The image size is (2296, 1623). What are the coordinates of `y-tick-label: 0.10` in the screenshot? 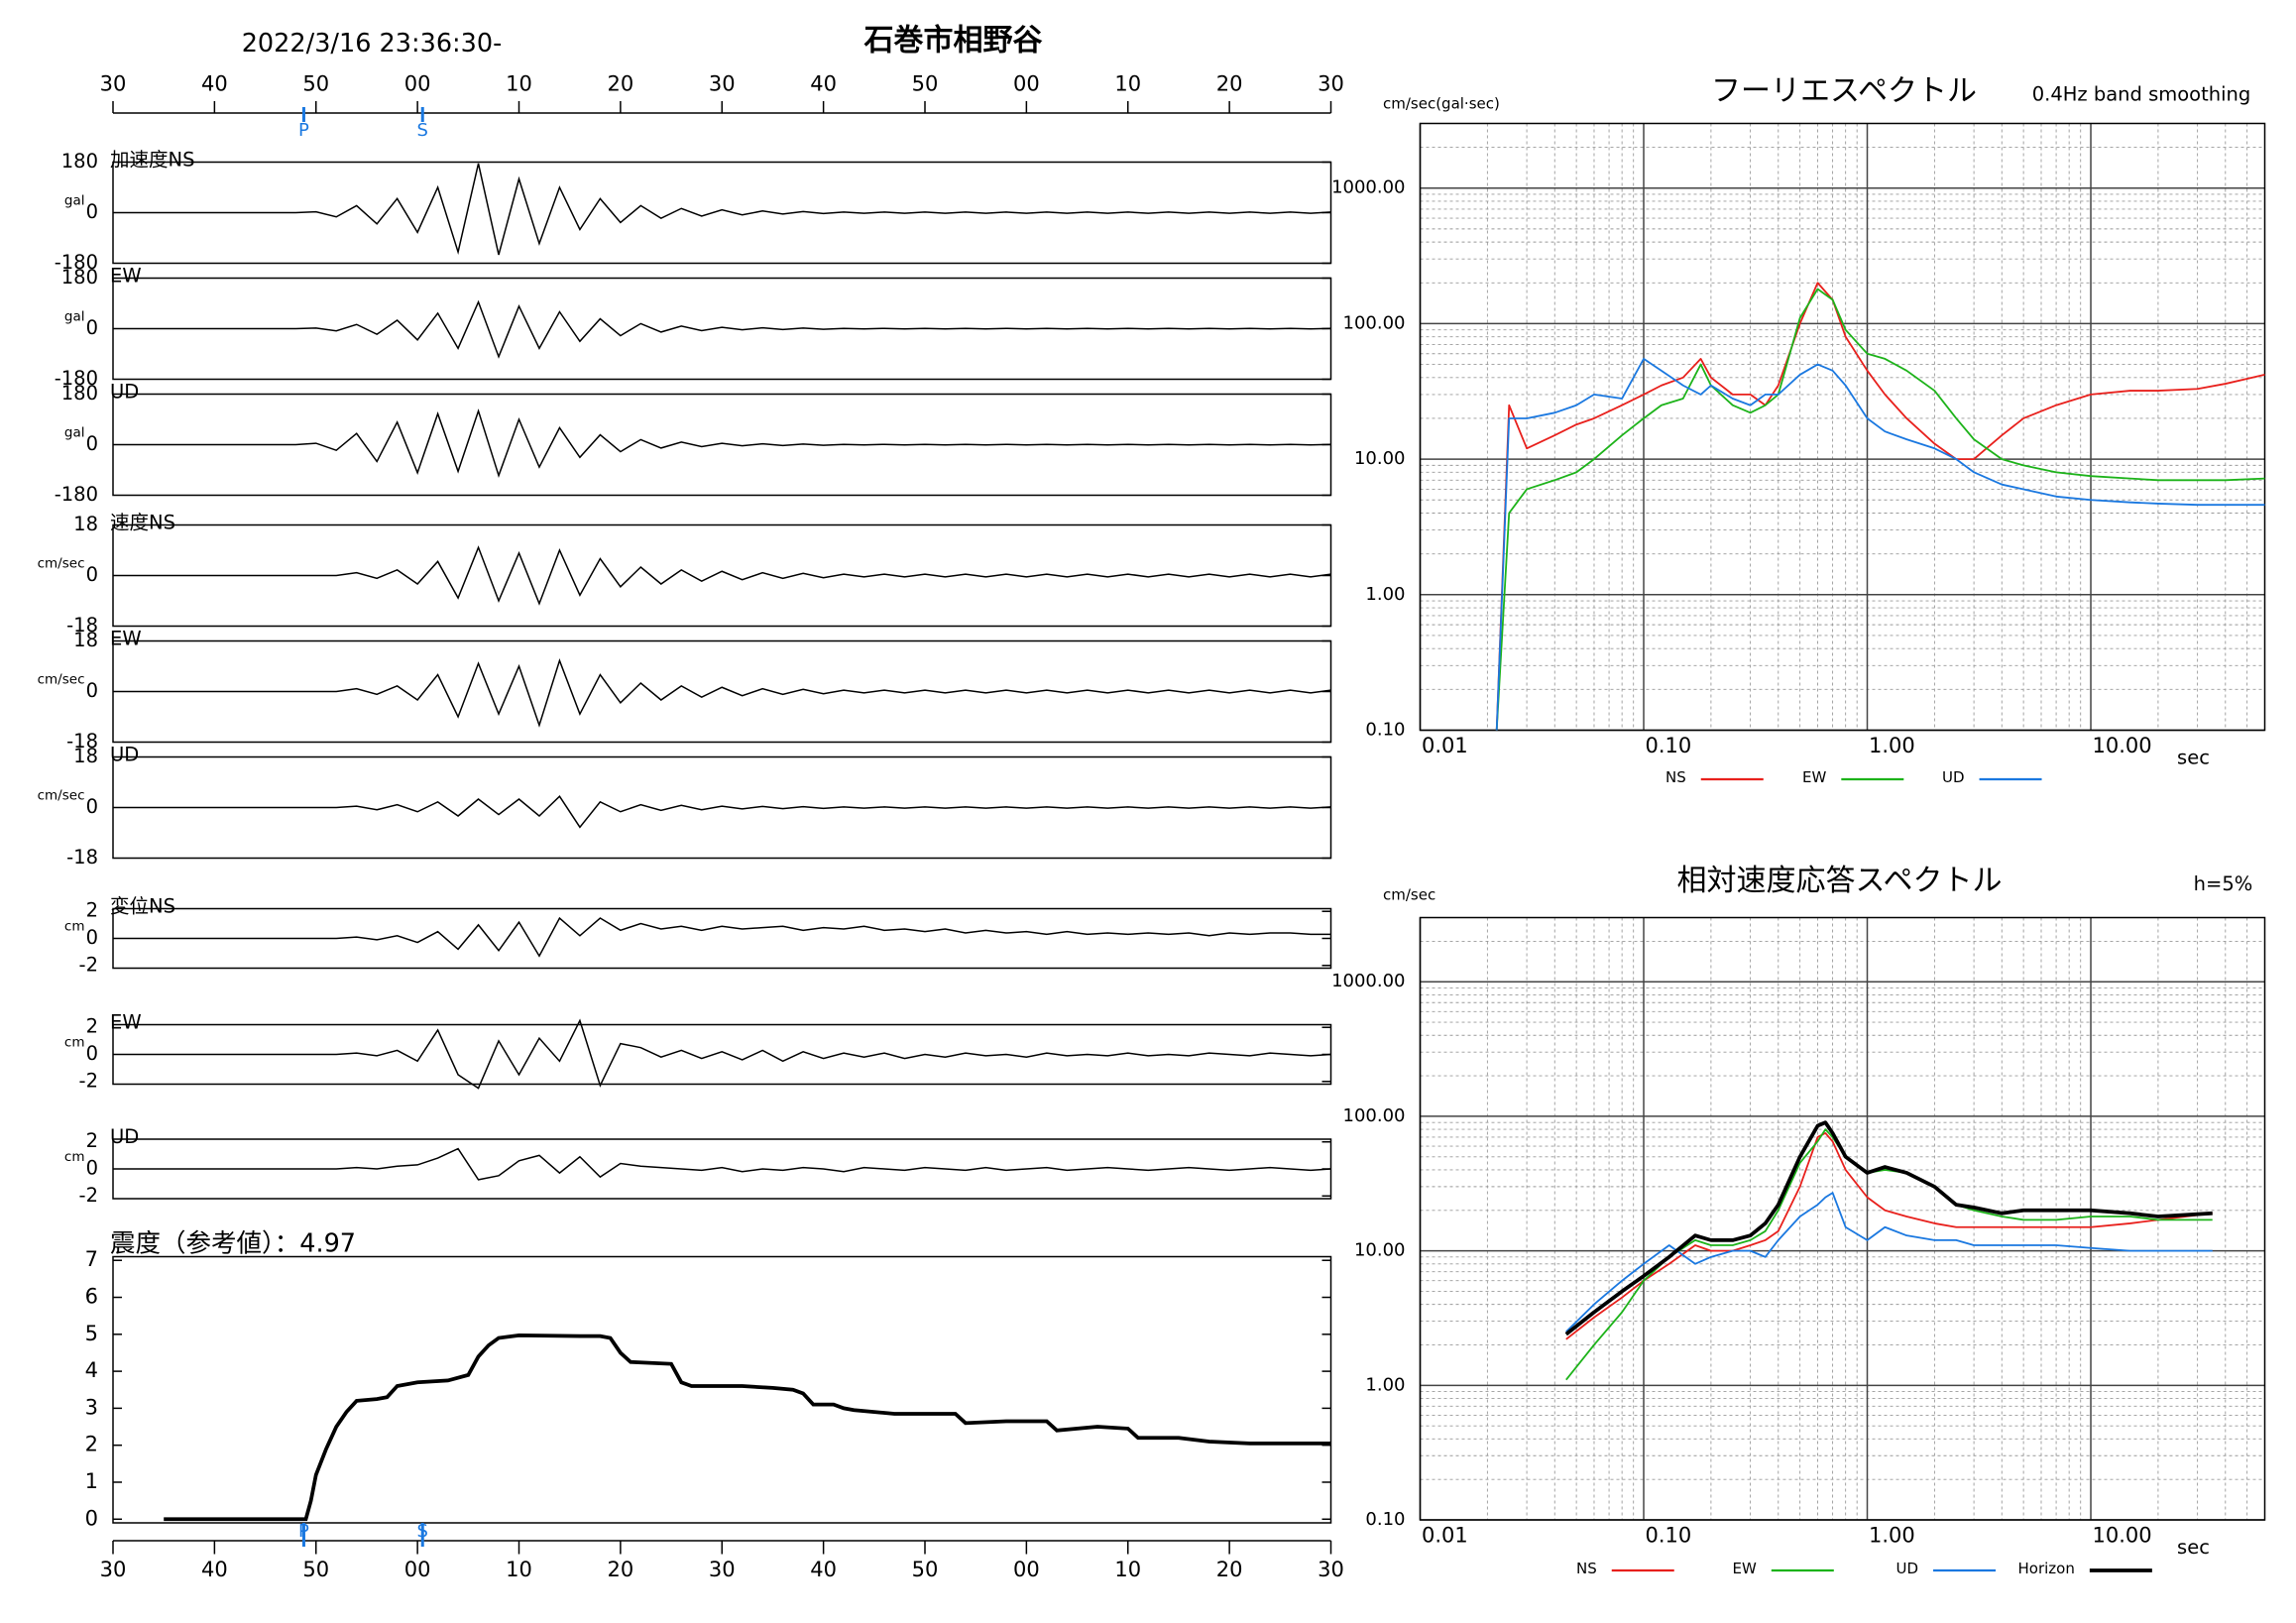 It's located at (1385, 730).